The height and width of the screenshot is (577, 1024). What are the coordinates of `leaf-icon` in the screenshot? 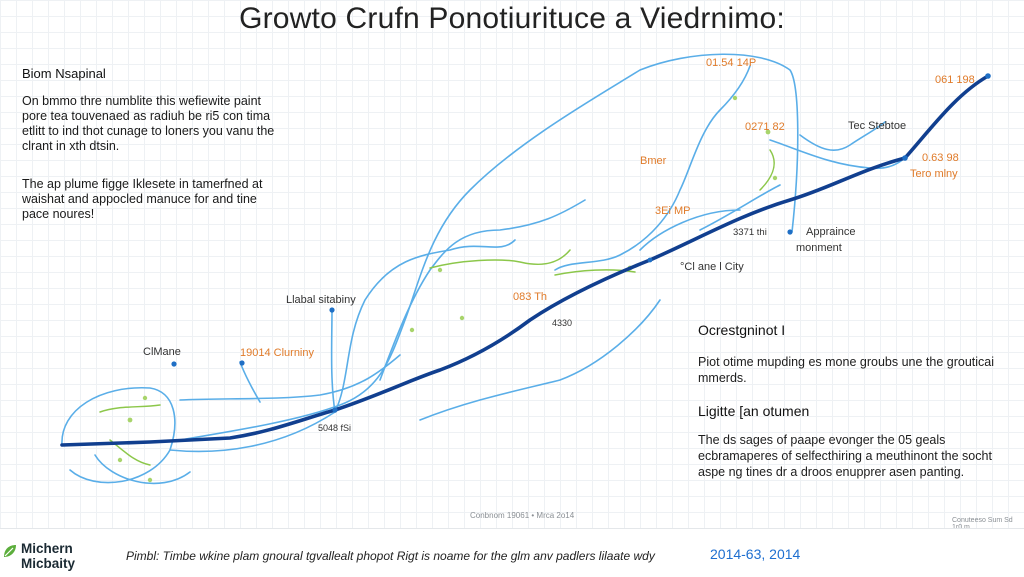 It's located at (10, 551).